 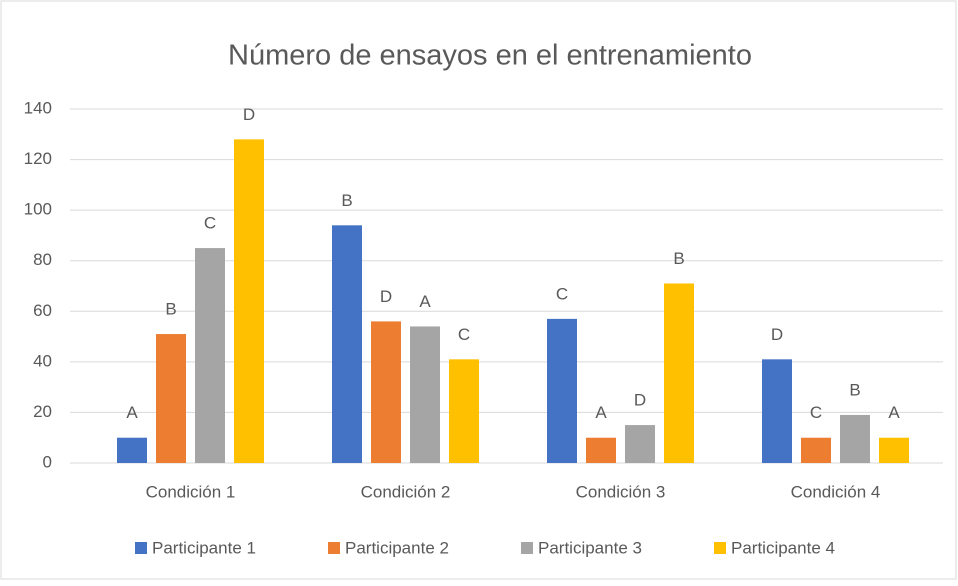 What do you see at coordinates (42, 411) in the screenshot?
I see `y-tick-label: 20` at bounding box center [42, 411].